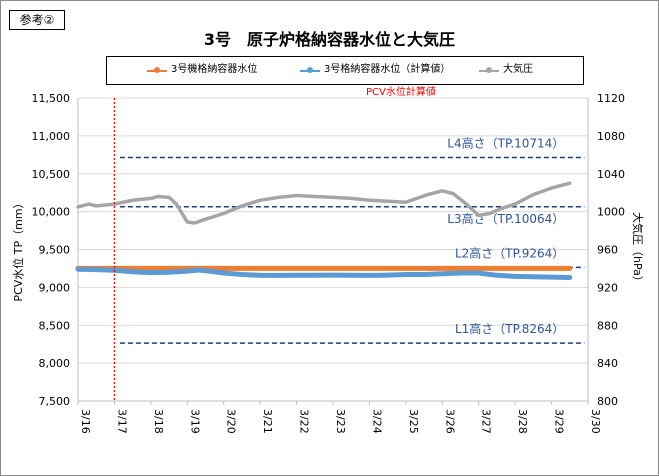  I want to click on pcv-calc-note: PCV水位計算値, so click(401, 92).